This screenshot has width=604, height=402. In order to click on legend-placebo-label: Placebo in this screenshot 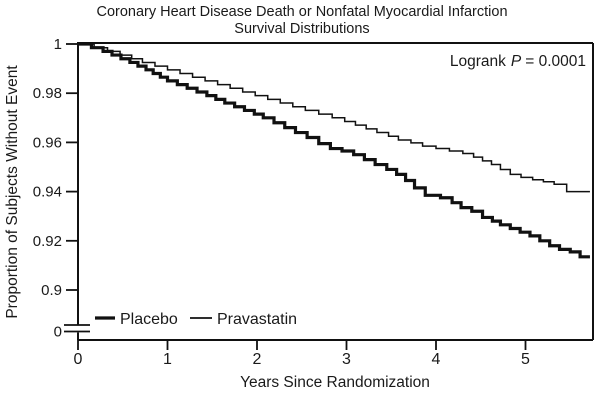, I will do `click(149, 319)`.